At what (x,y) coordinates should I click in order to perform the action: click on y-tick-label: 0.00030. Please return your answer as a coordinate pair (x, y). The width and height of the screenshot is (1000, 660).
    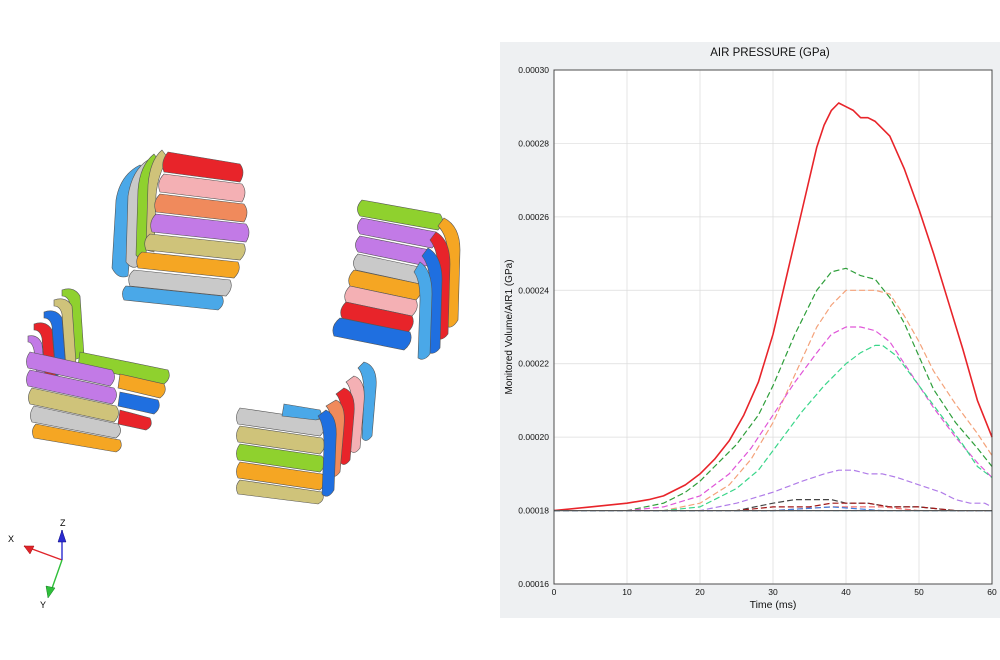
    Looking at the image, I should click on (533, 70).